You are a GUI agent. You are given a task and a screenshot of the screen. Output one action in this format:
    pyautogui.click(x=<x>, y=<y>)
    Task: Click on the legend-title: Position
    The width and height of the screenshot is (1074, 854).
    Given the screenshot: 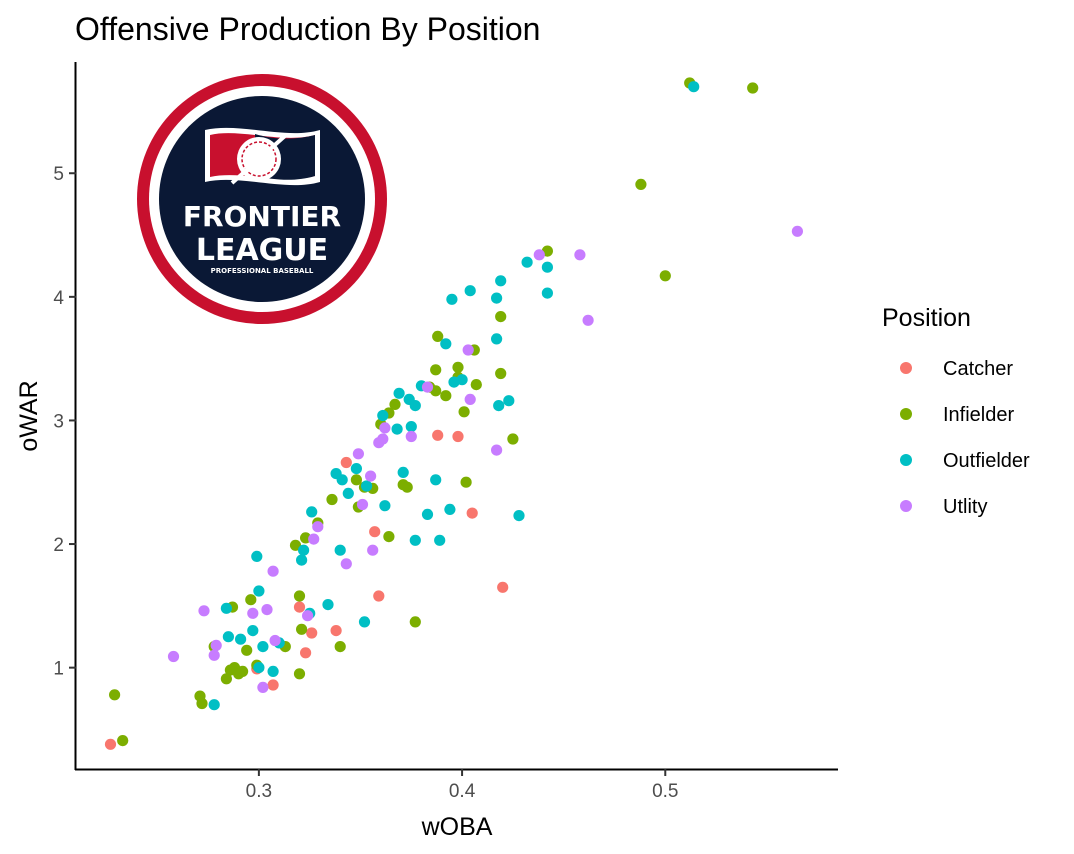 What is the action you would take?
    pyautogui.click(x=926, y=318)
    